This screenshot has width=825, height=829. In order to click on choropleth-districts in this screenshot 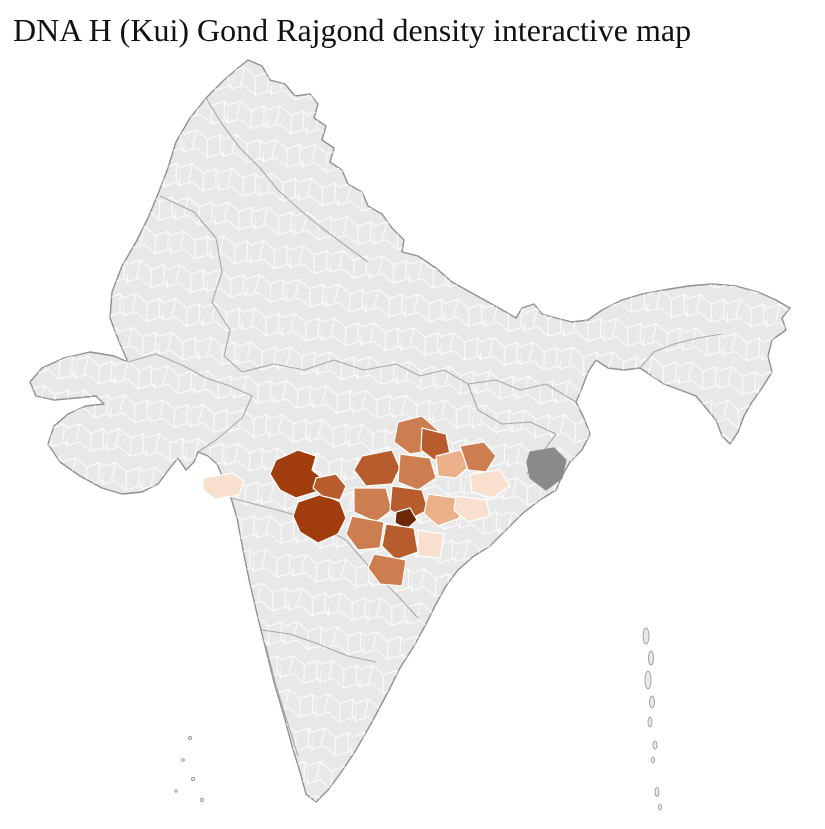, I will do `click(384, 501)`.